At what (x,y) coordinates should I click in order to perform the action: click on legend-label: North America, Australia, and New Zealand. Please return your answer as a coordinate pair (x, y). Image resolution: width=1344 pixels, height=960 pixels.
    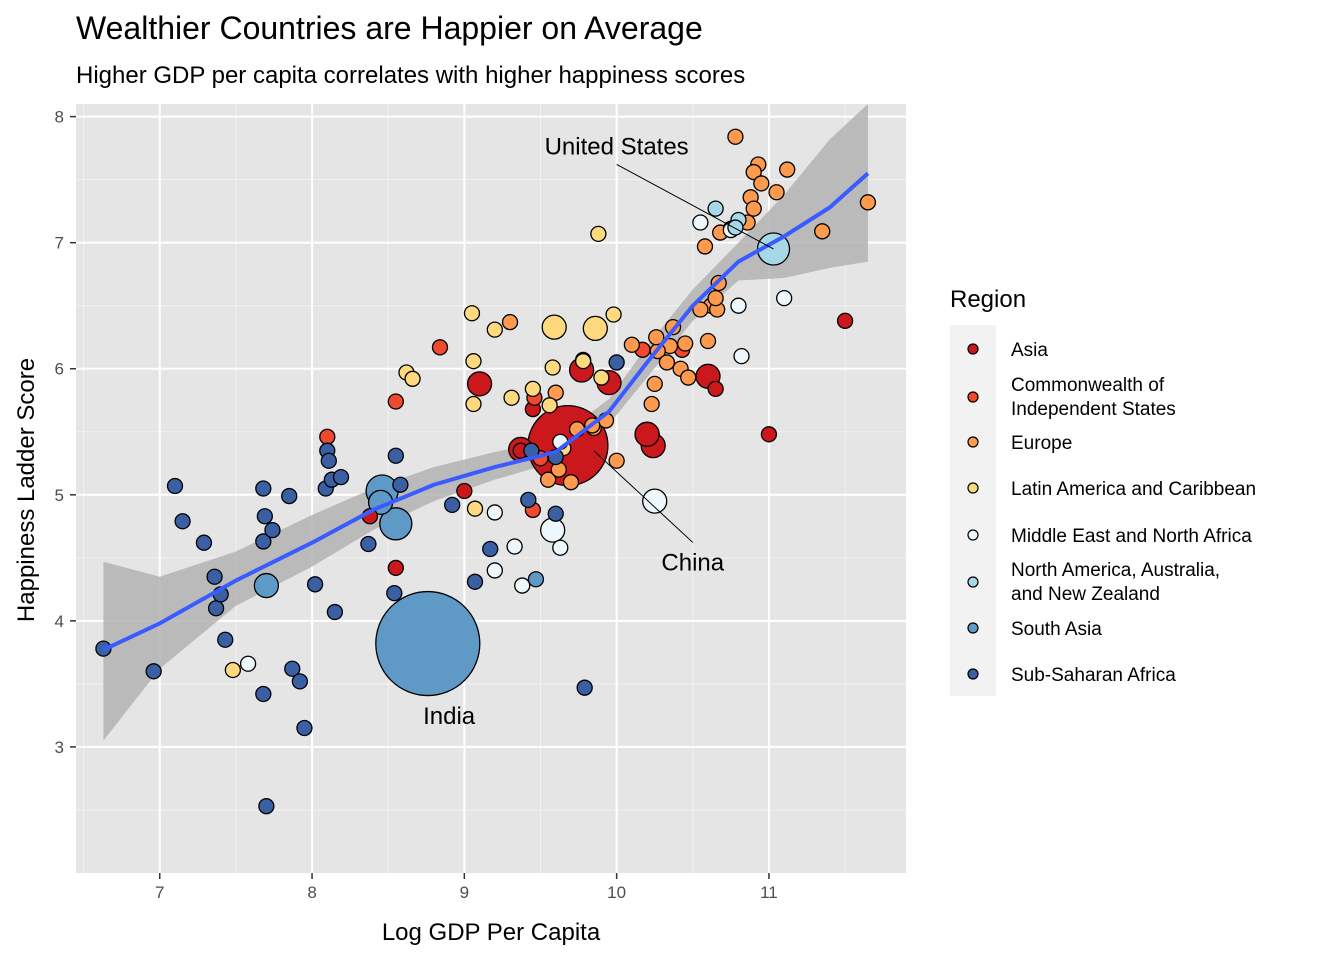
    Looking at the image, I should click on (1115, 582).